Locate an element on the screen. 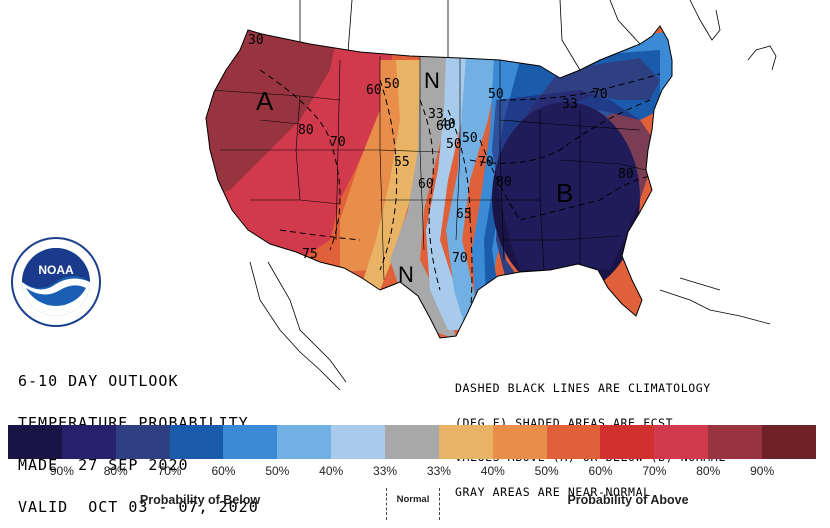 This screenshot has height=528, width=830. region-label-below: B is located at coordinates (564, 193).